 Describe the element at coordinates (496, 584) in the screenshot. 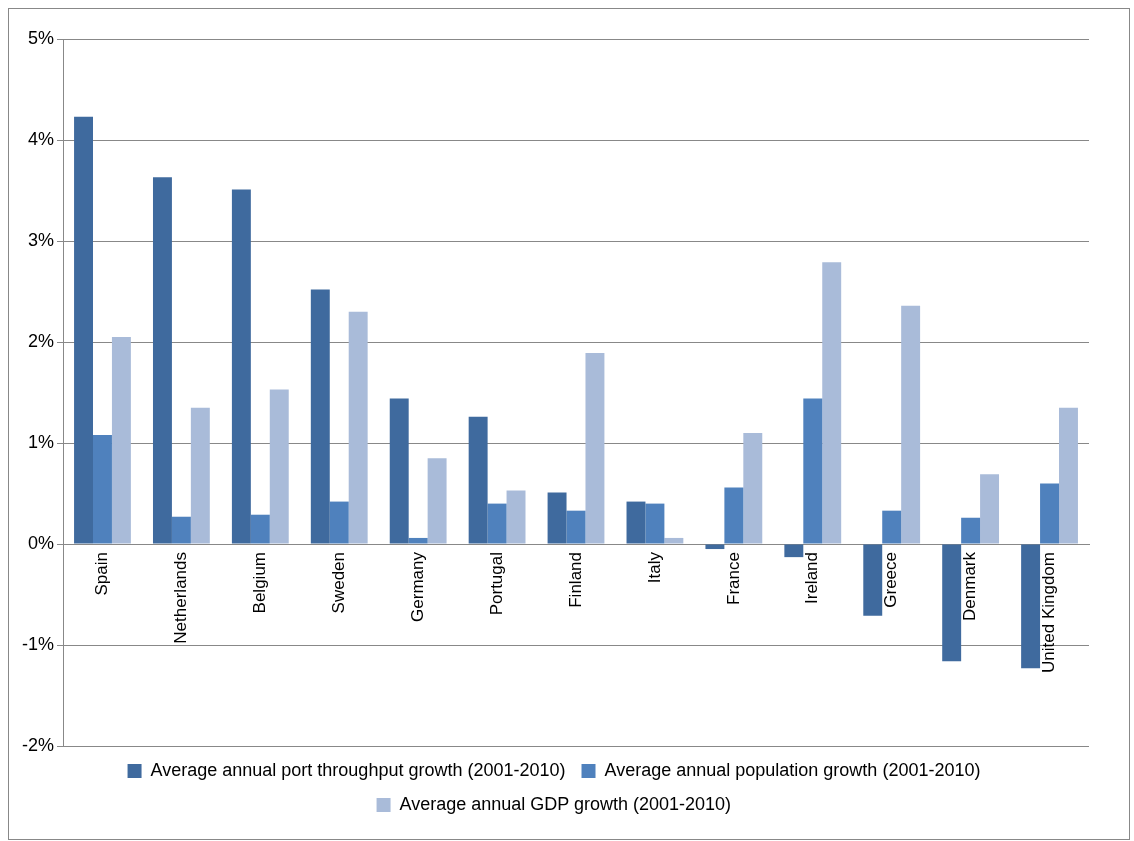

I see `x-tick-label: Portugal` at that location.